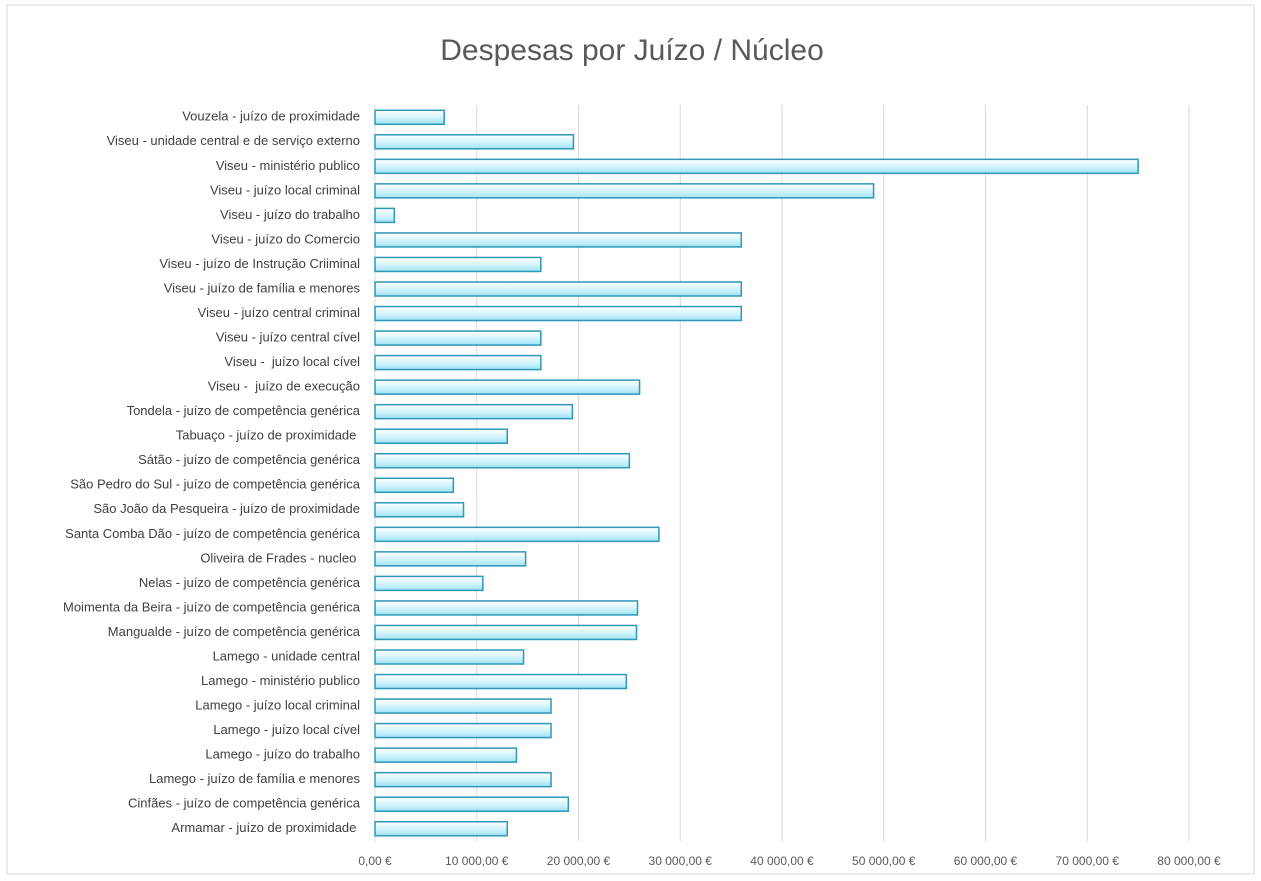 This screenshot has height=881, width=1261. Describe the element at coordinates (280, 680) in the screenshot. I see `y-tick-label: Lamego - ministério publico` at that location.